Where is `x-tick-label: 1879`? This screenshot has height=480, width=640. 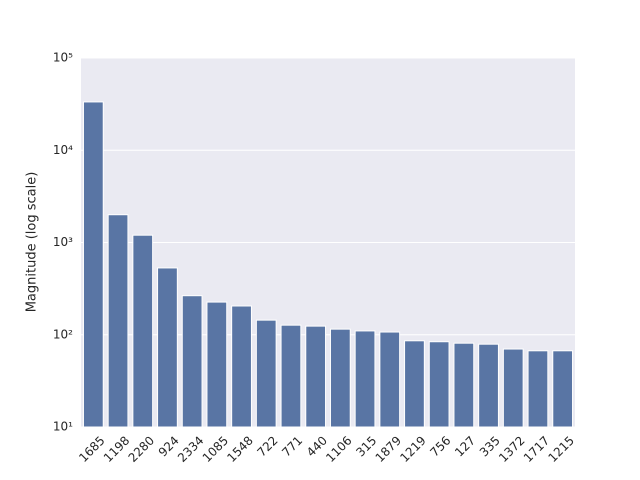 x-tick-label: 1879 is located at coordinates (388, 448).